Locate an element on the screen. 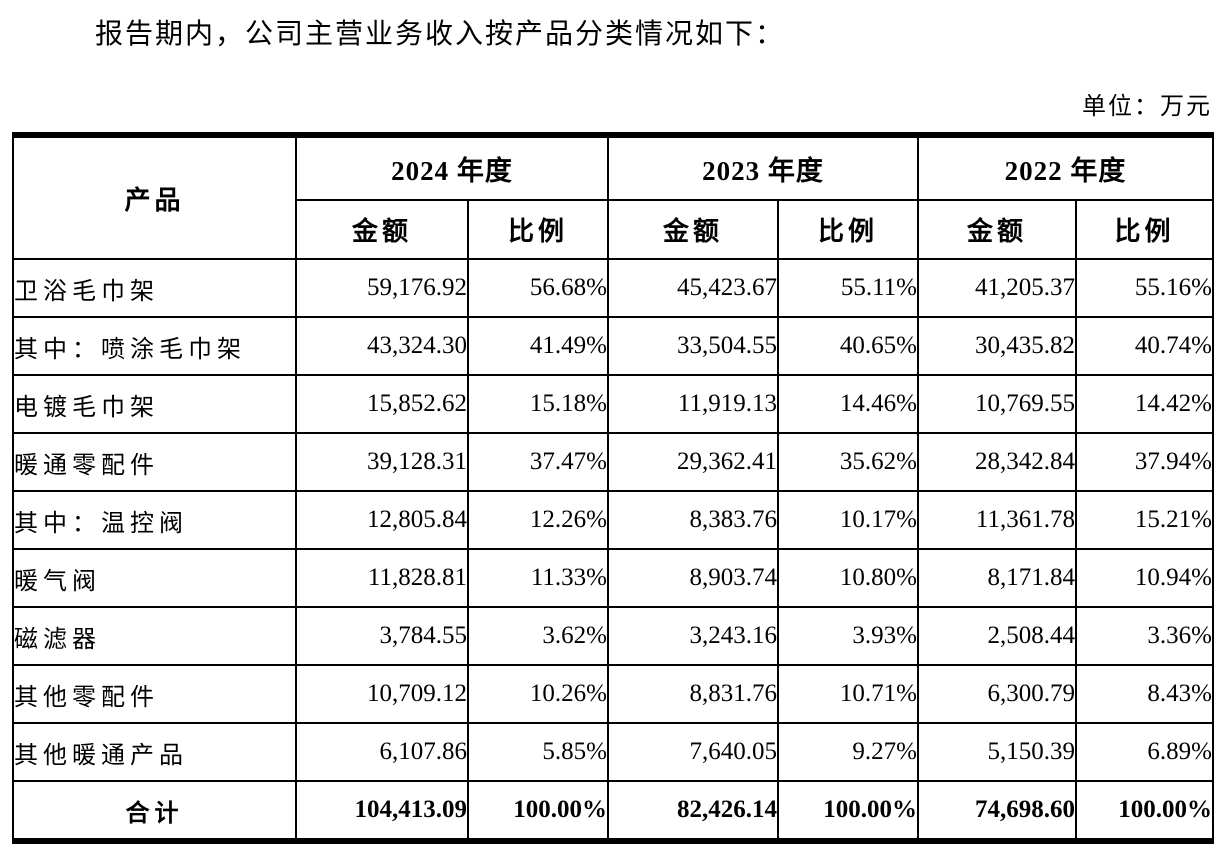 The width and height of the screenshot is (1223, 856). table-header-ratio-2024: 比例 is located at coordinates (538, 229).